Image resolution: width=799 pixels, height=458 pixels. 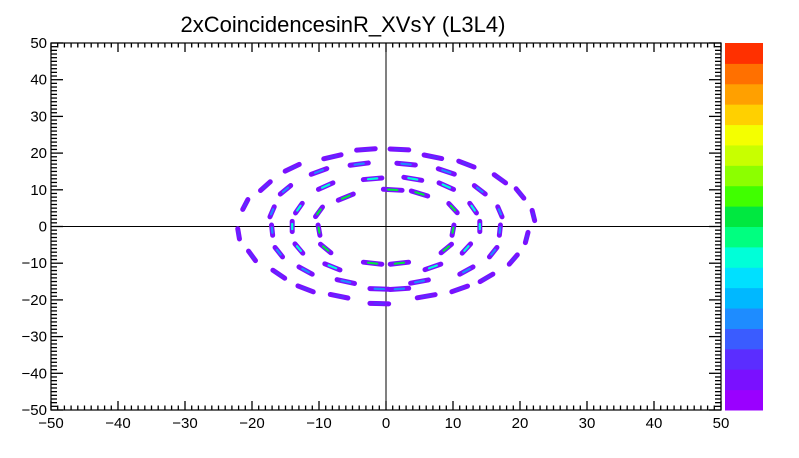 I want to click on x-tick-label: 50, so click(x=721, y=423).